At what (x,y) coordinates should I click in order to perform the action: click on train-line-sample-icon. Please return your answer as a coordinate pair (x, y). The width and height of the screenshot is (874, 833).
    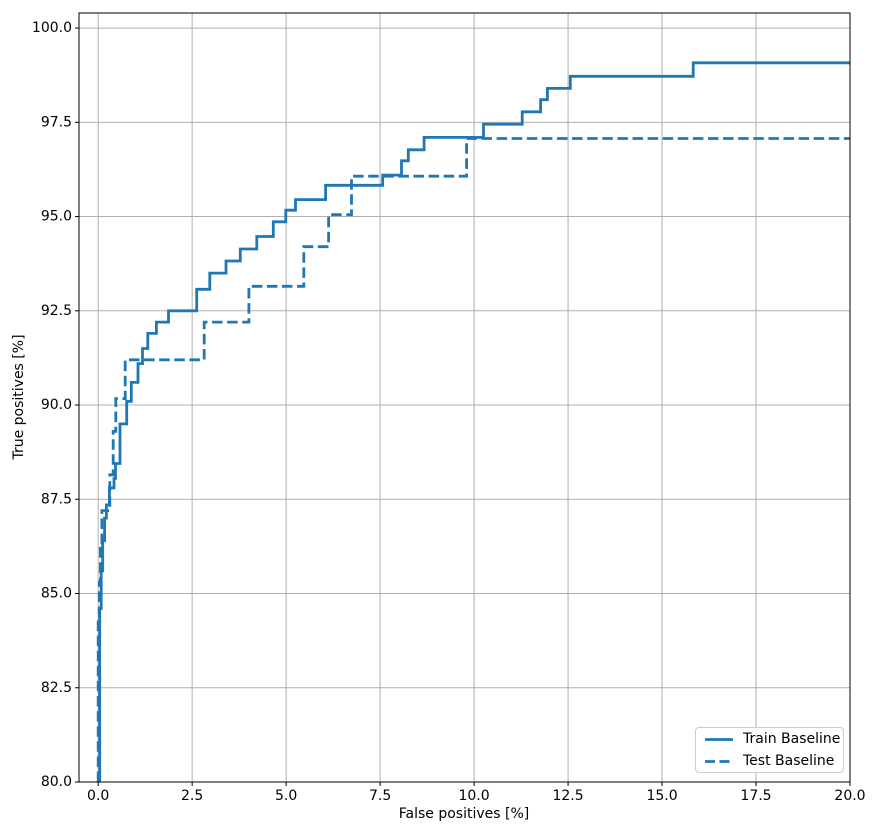
    Looking at the image, I should click on (719, 739).